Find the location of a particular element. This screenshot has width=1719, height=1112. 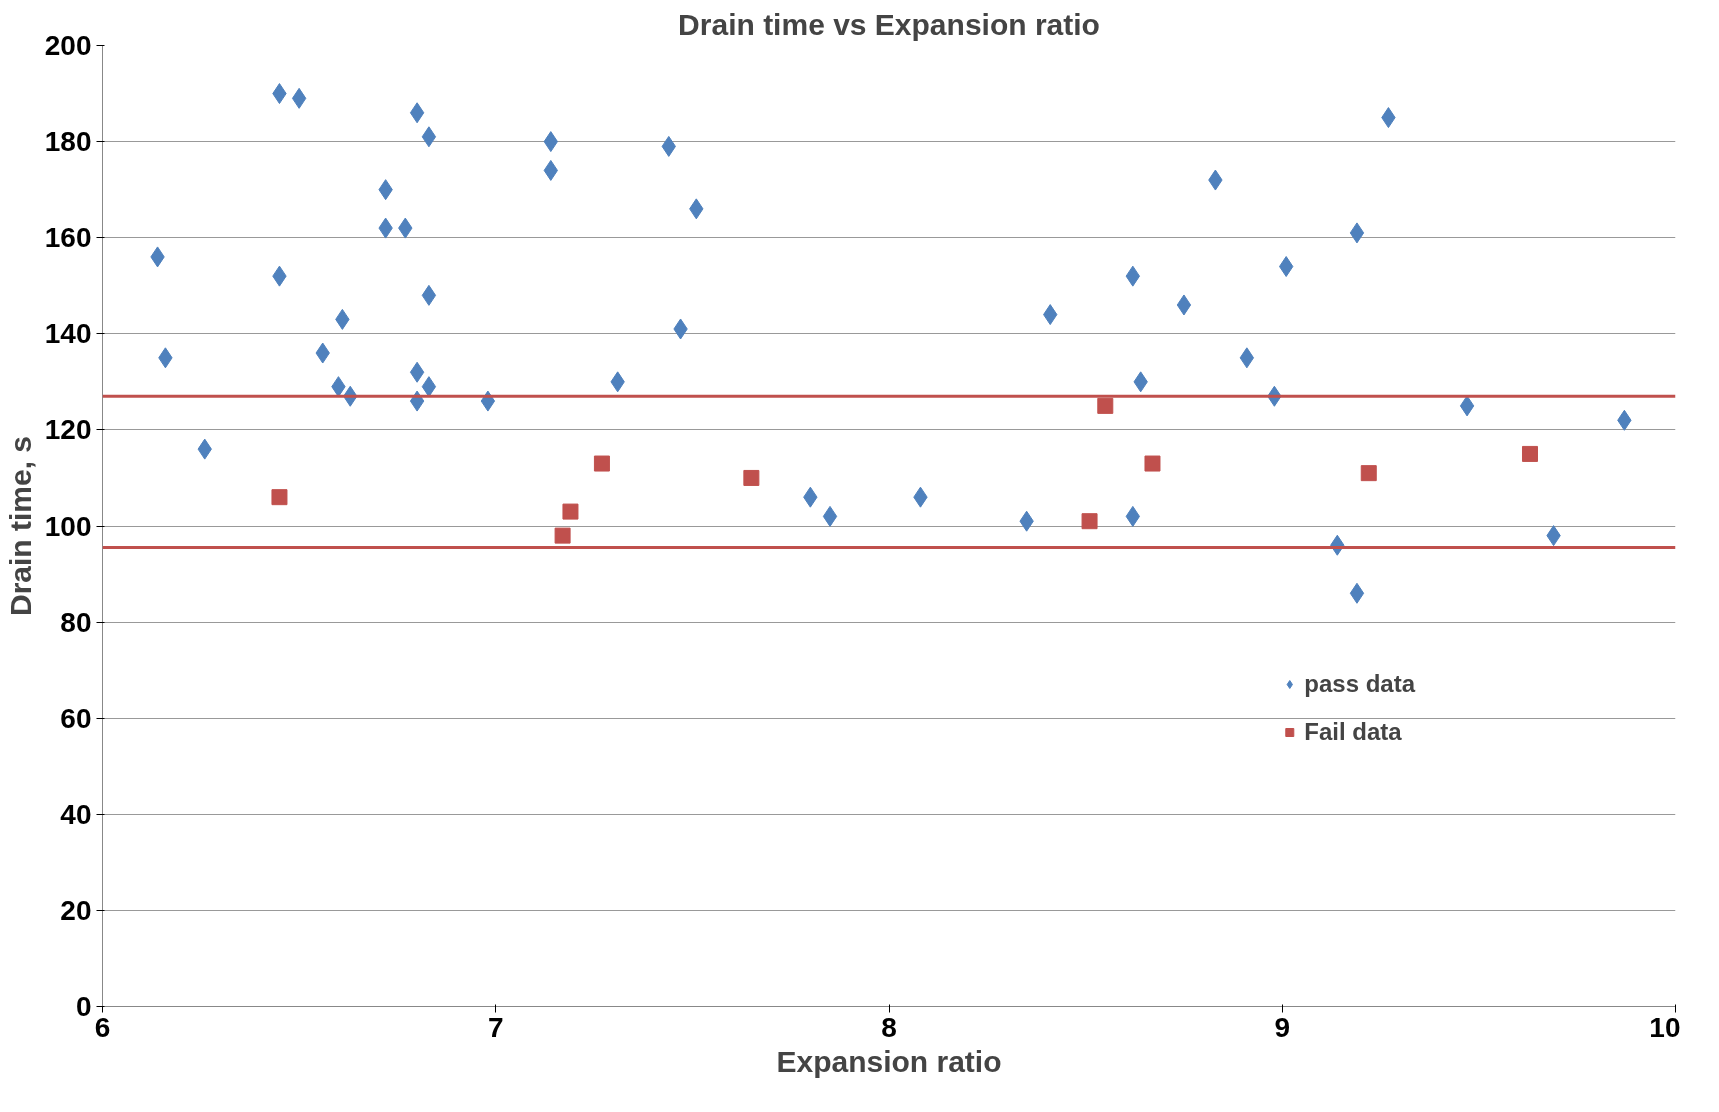

y-tick-label: 140 is located at coordinates (68, 334).